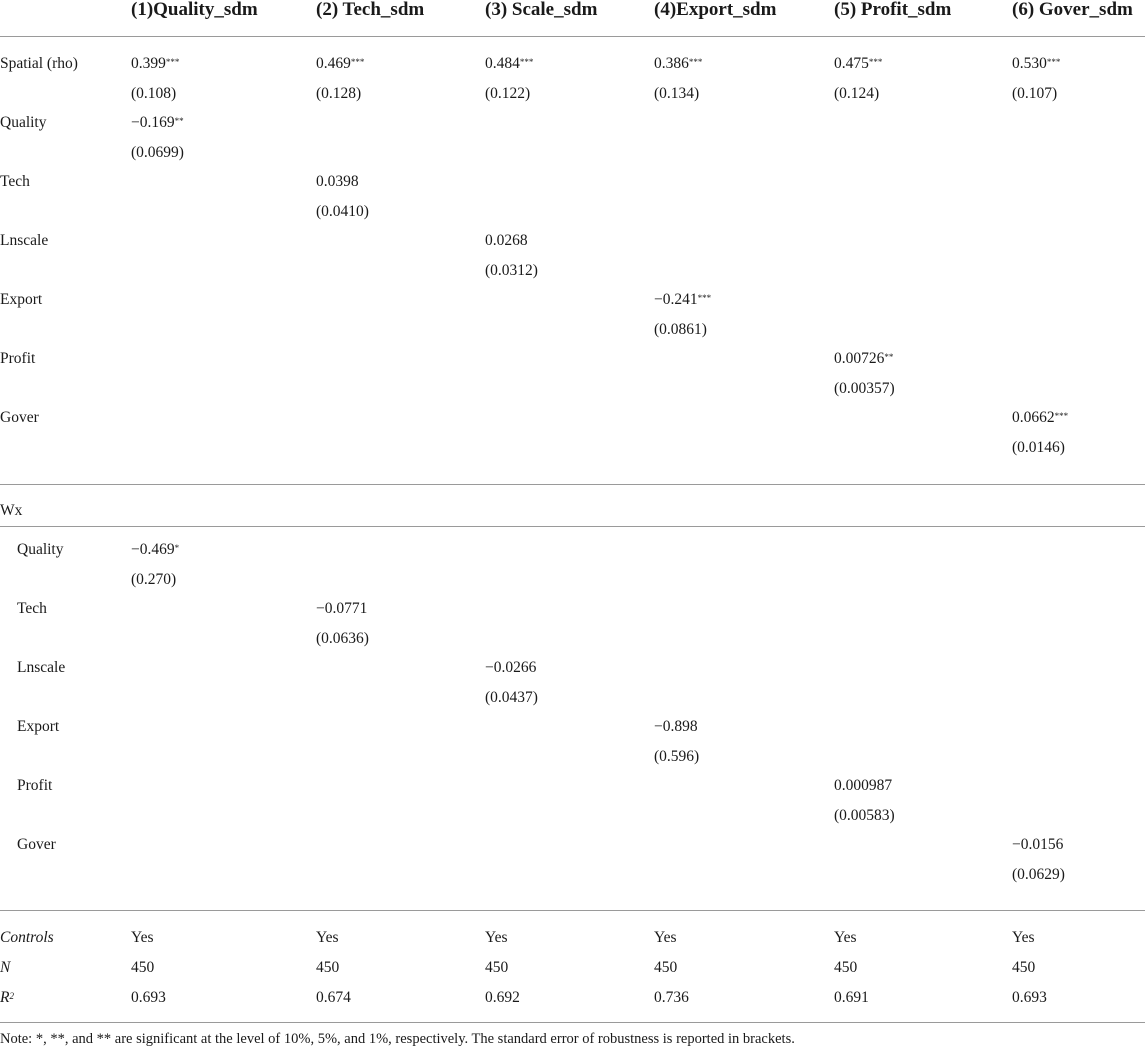  What do you see at coordinates (370, 10) in the screenshot?
I see `column-header: (2) Tech_sdm` at bounding box center [370, 10].